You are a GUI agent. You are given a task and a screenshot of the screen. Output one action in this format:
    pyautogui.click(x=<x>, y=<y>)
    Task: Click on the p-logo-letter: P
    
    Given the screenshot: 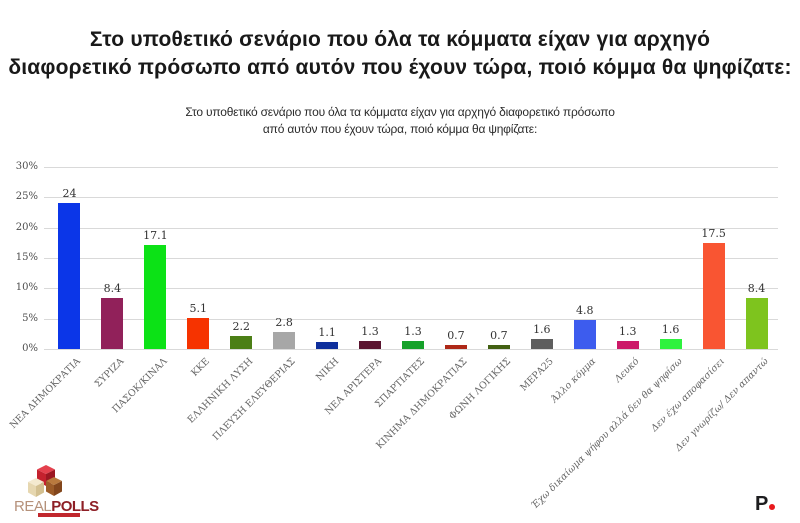 What is the action you would take?
    pyautogui.click(x=762, y=504)
    